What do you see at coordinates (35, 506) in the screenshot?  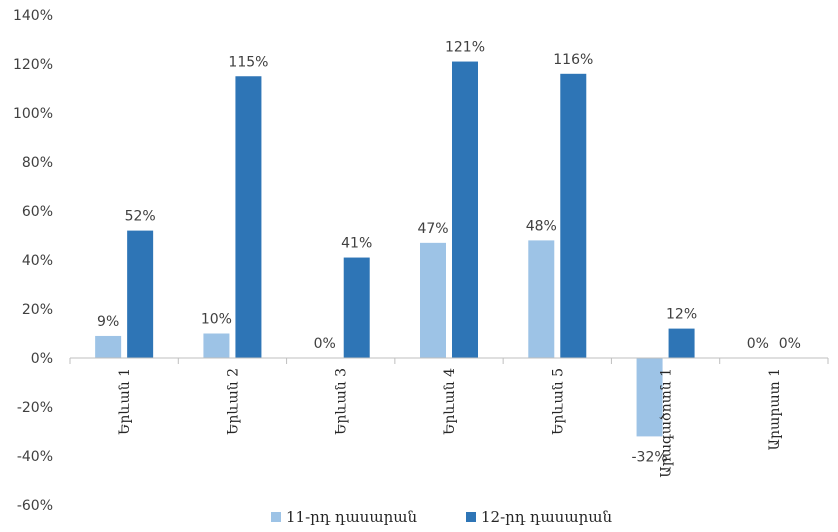 I see `y-tick-label: -60%` at bounding box center [35, 506].